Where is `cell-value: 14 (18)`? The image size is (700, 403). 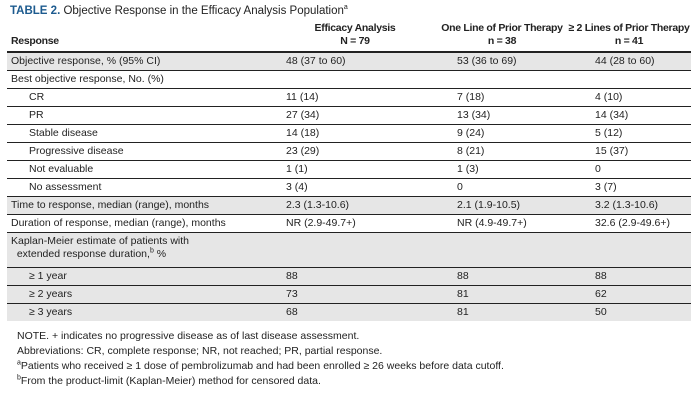
cell-value: 14 (18) is located at coordinates (355, 133).